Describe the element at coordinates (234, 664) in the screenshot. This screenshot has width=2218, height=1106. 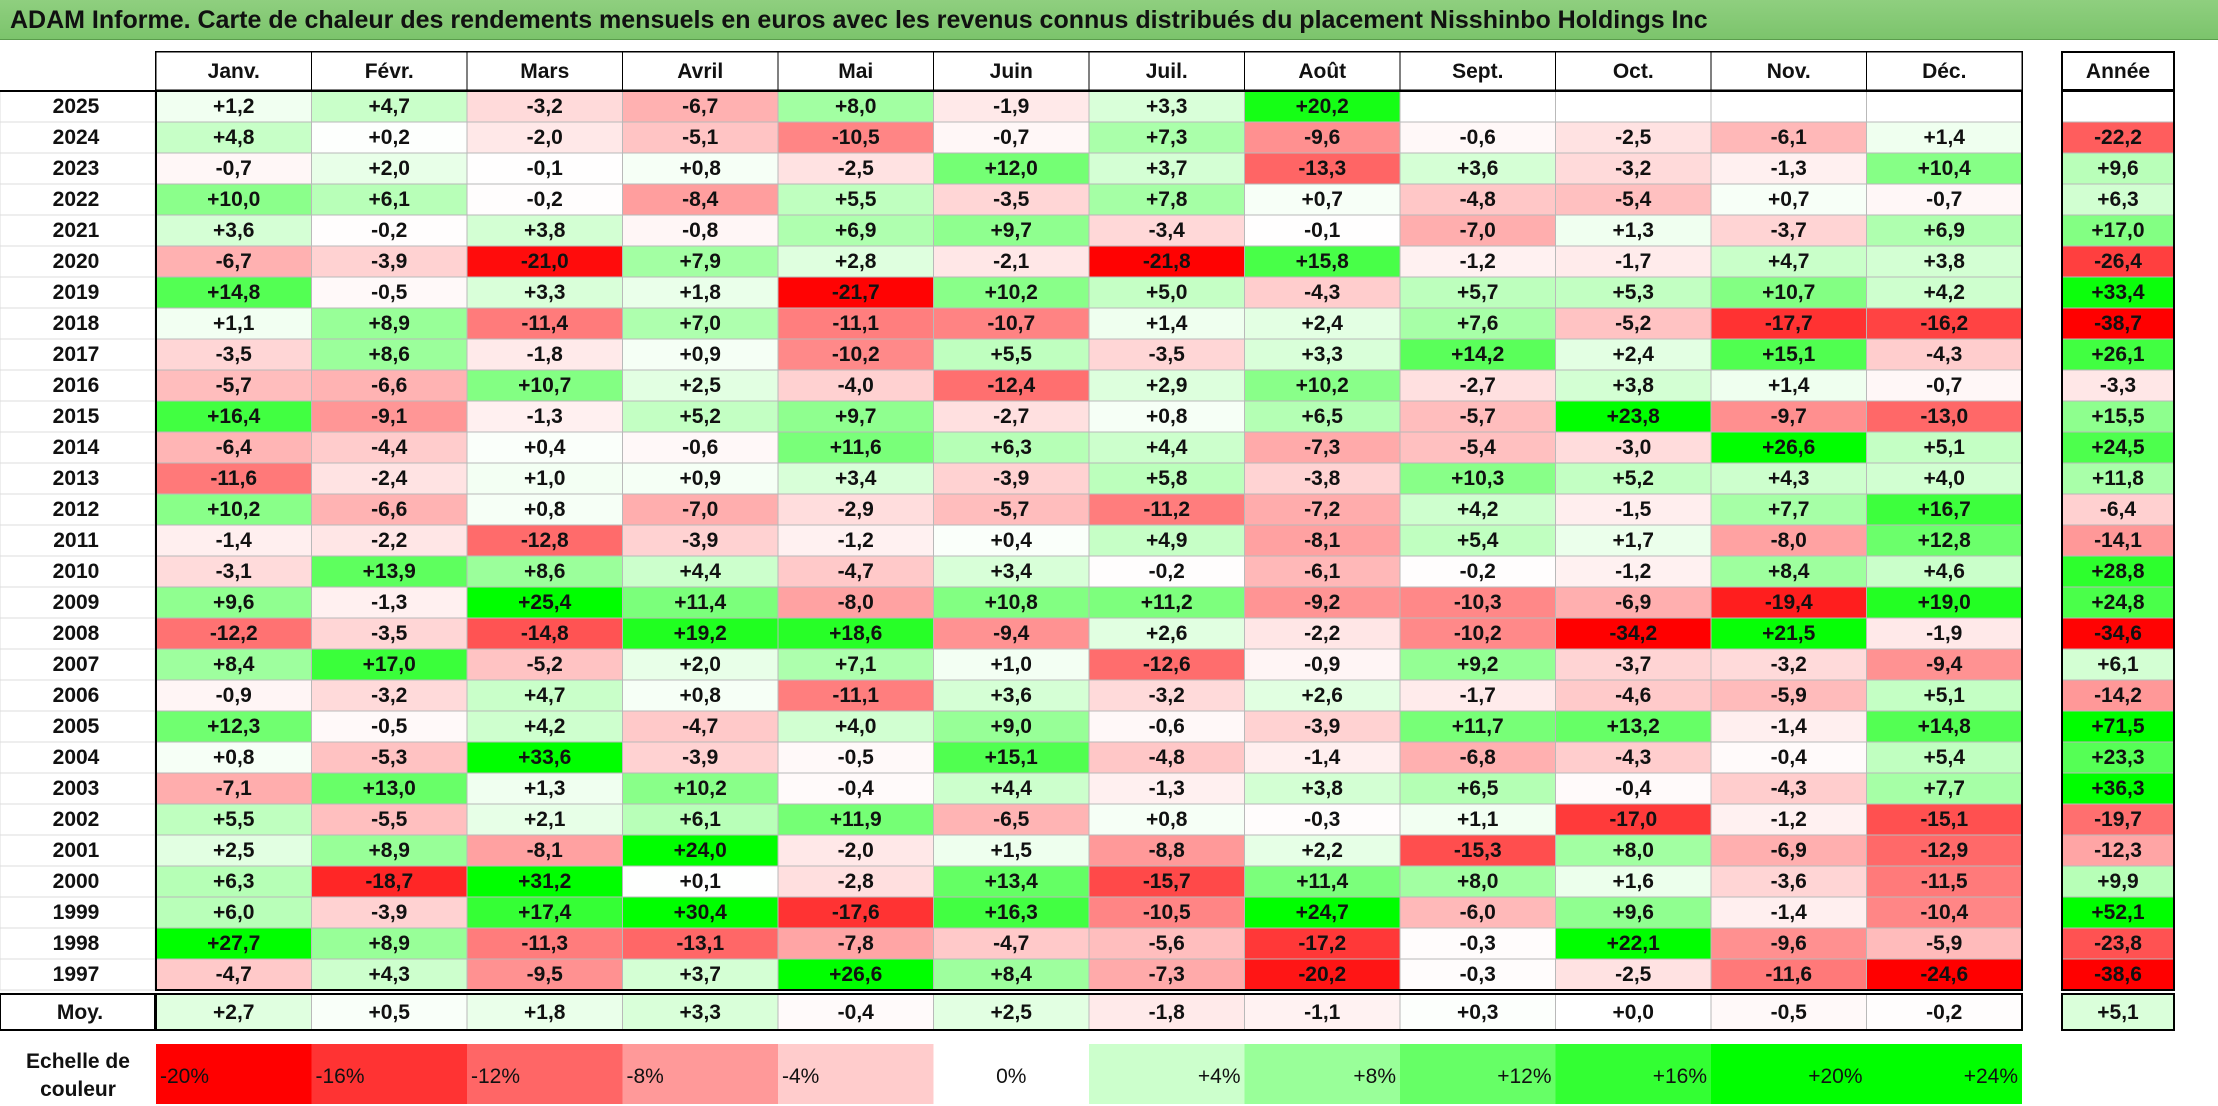
I see `heat-cell-value: +8,4` at that location.